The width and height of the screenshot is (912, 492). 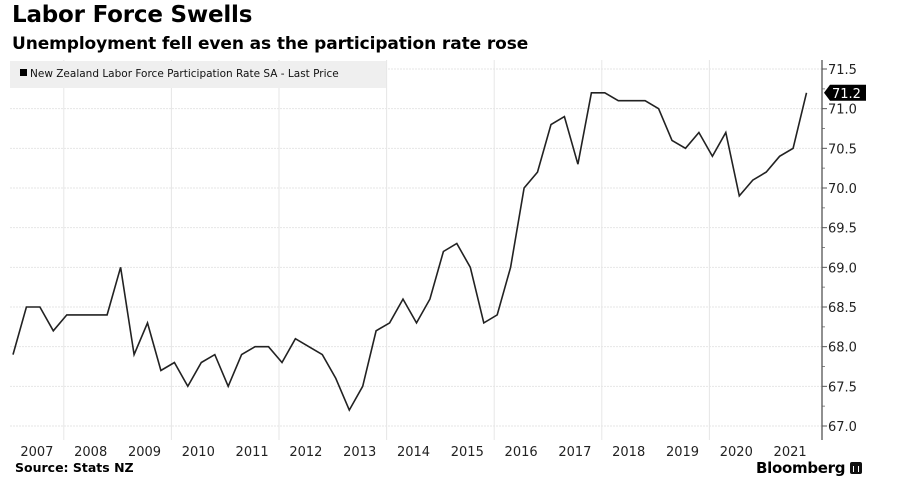 I want to click on last-value-tag: 71.2, so click(x=845, y=93).